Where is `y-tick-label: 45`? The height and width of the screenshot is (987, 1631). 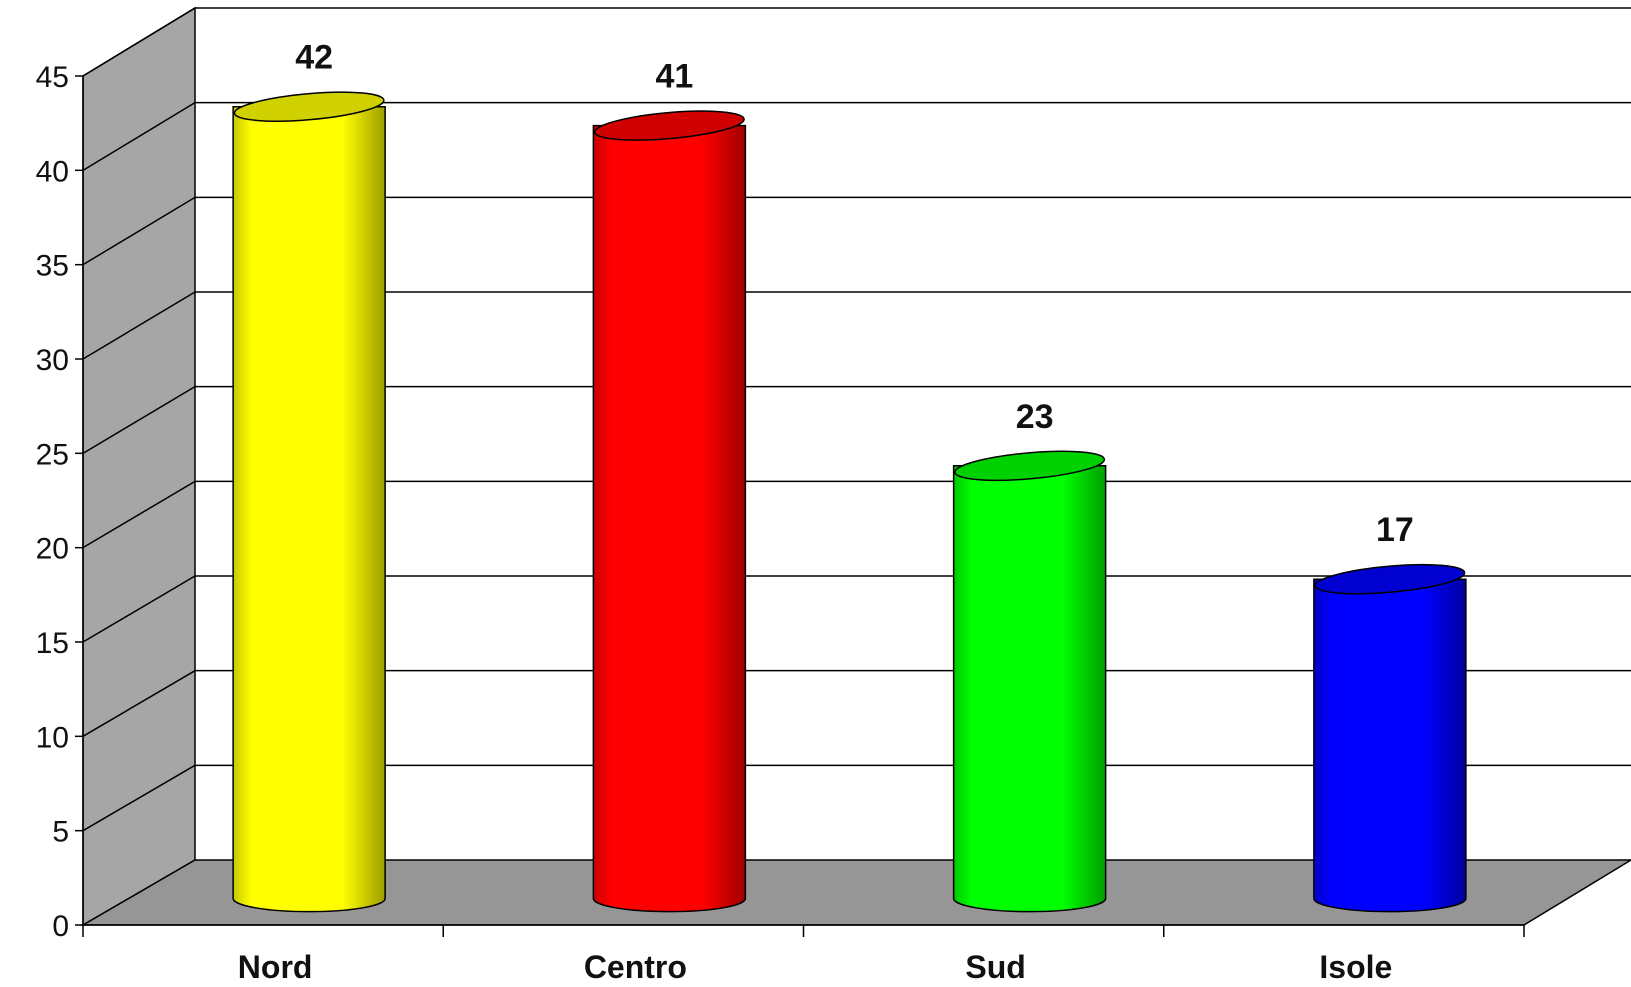 y-tick-label: 45 is located at coordinates (52, 77).